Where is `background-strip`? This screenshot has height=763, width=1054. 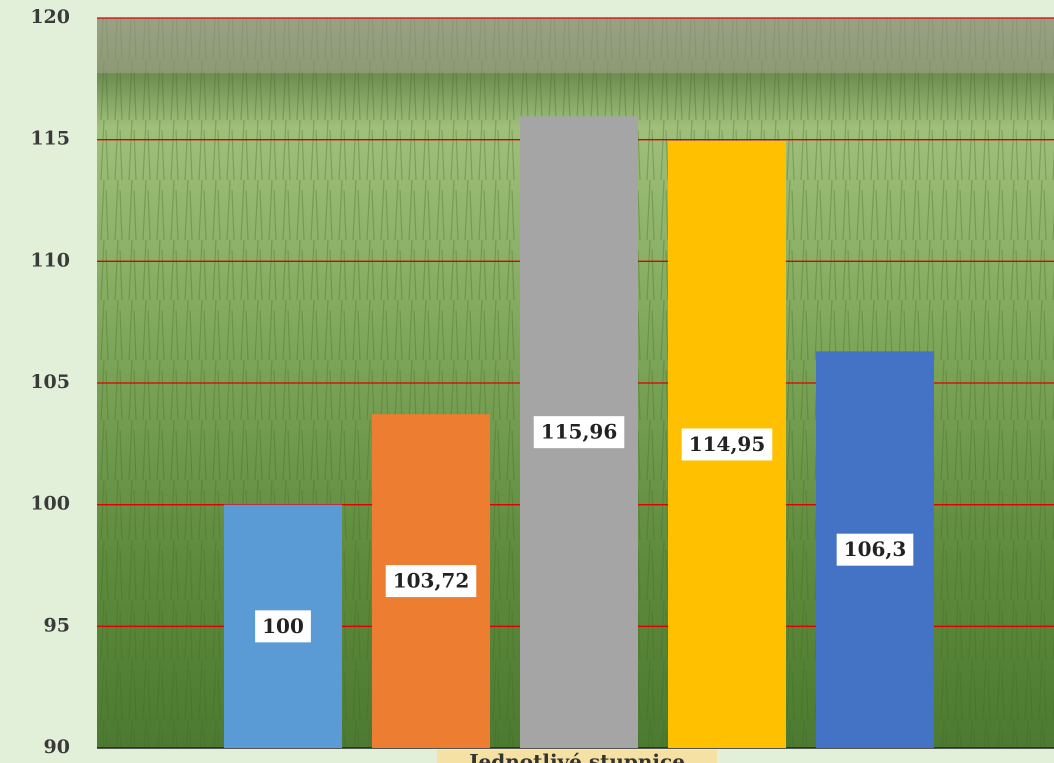
background-strip is located at coordinates (575, 45).